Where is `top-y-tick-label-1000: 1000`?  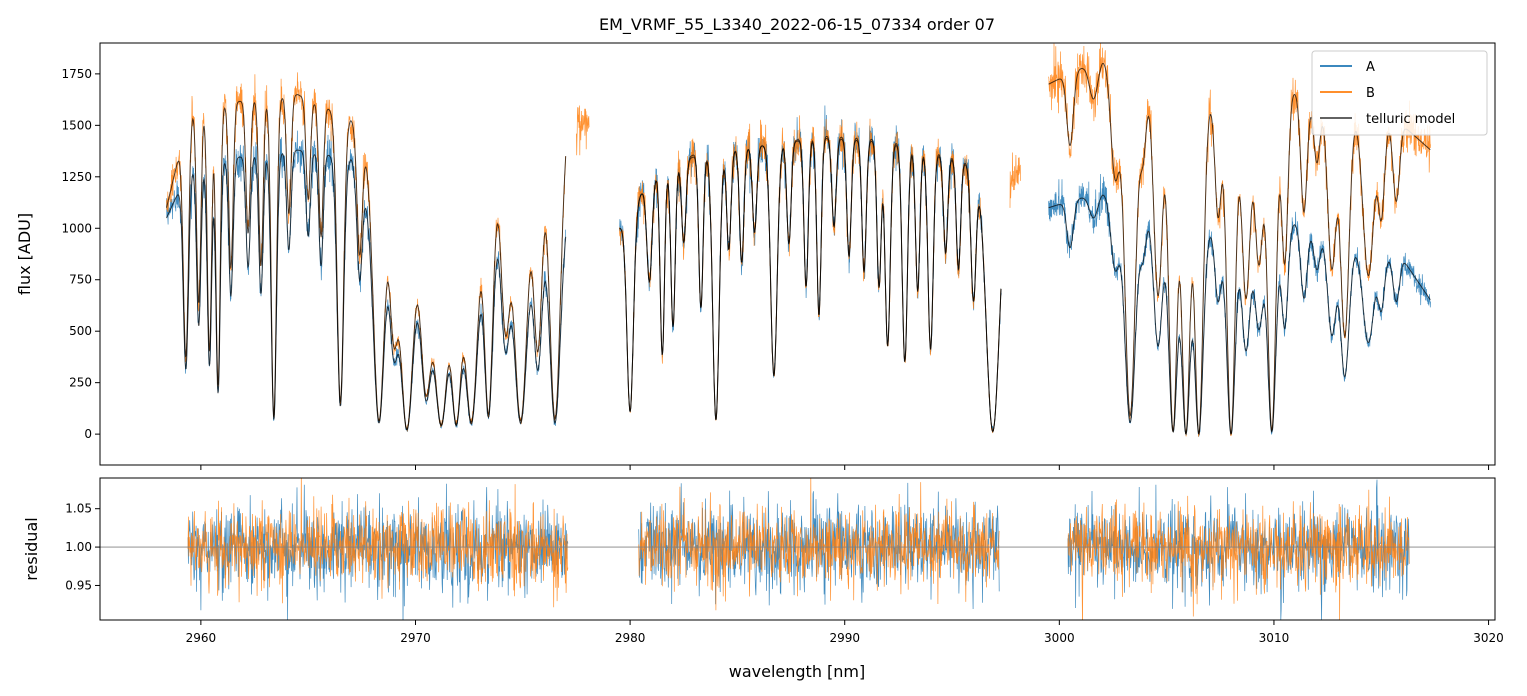 top-y-tick-label-1000: 1000 is located at coordinates (76, 228).